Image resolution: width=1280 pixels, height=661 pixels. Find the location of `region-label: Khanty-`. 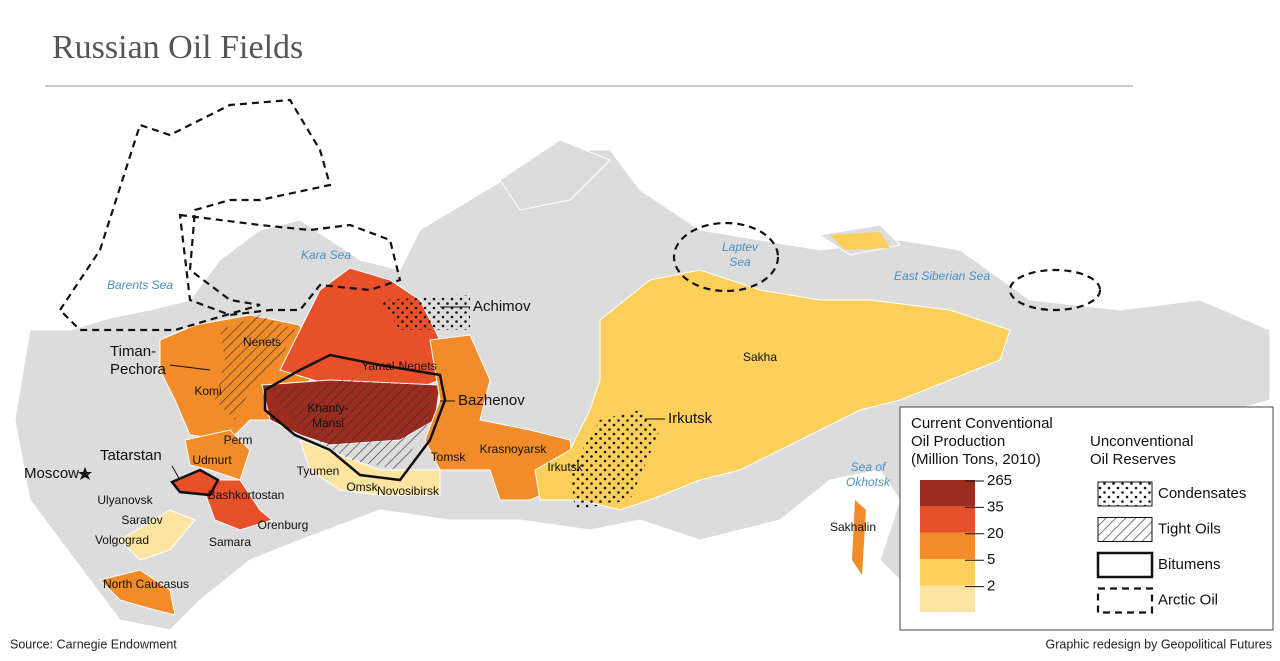

region-label: Khanty- is located at coordinates (327, 408).